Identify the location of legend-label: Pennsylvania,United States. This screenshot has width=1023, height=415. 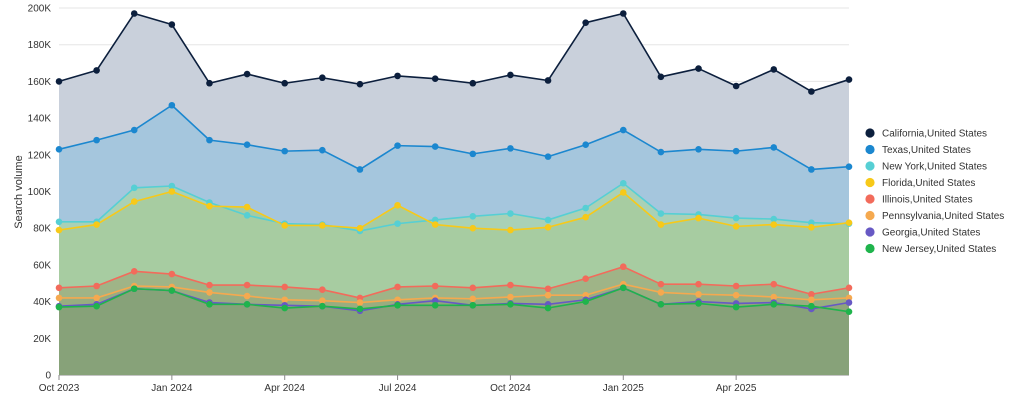
(943, 216).